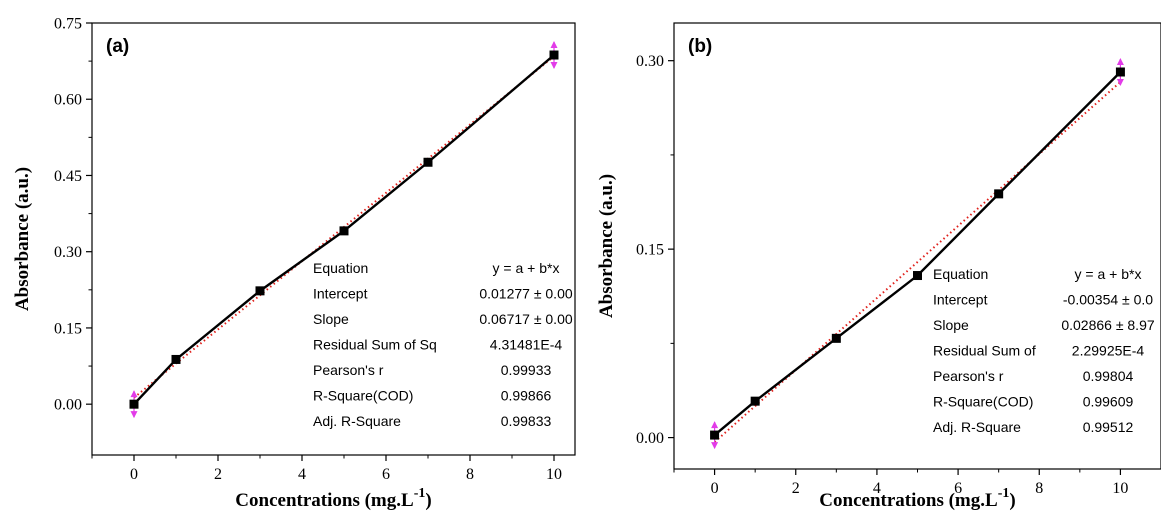 The width and height of the screenshot is (1161, 511). I want to click on fit-table-row-value: 2.29925E-4, so click(1108, 351).